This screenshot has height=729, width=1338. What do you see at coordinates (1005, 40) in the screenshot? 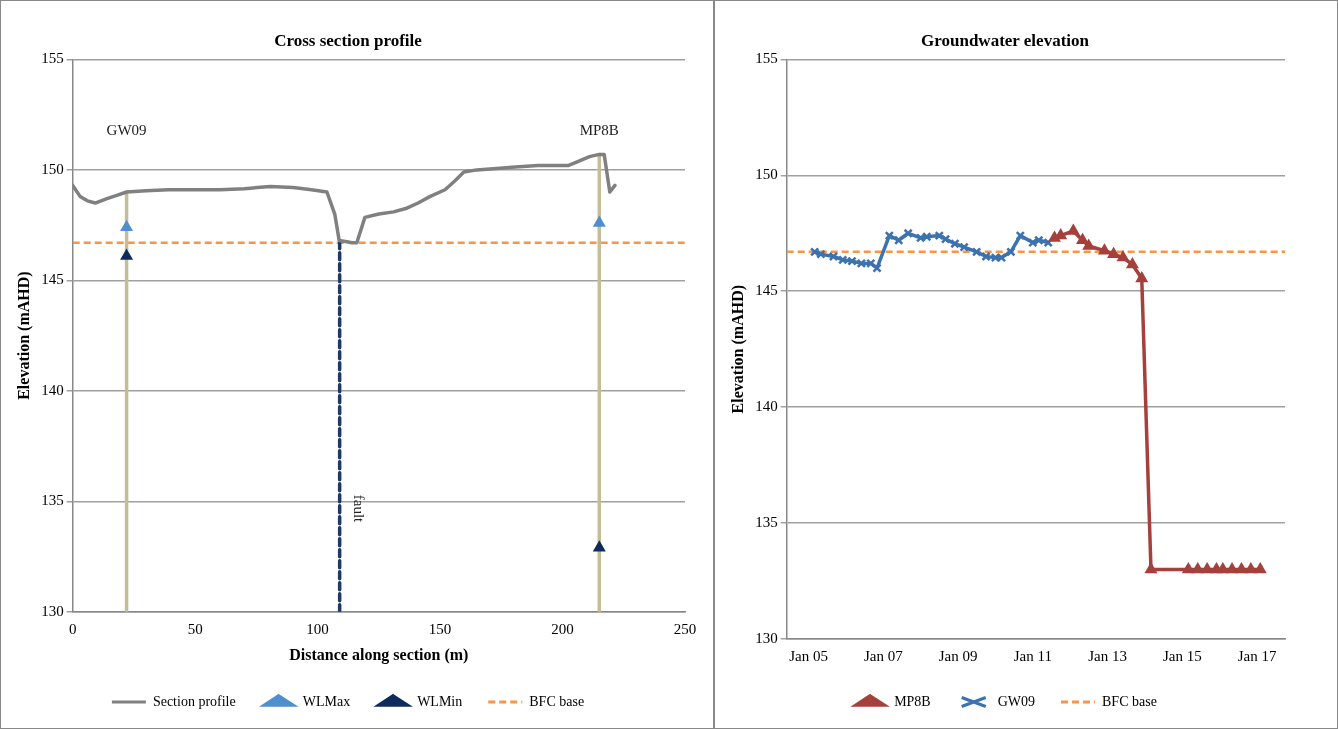
I see `chart-title: Groundwater elevation` at bounding box center [1005, 40].